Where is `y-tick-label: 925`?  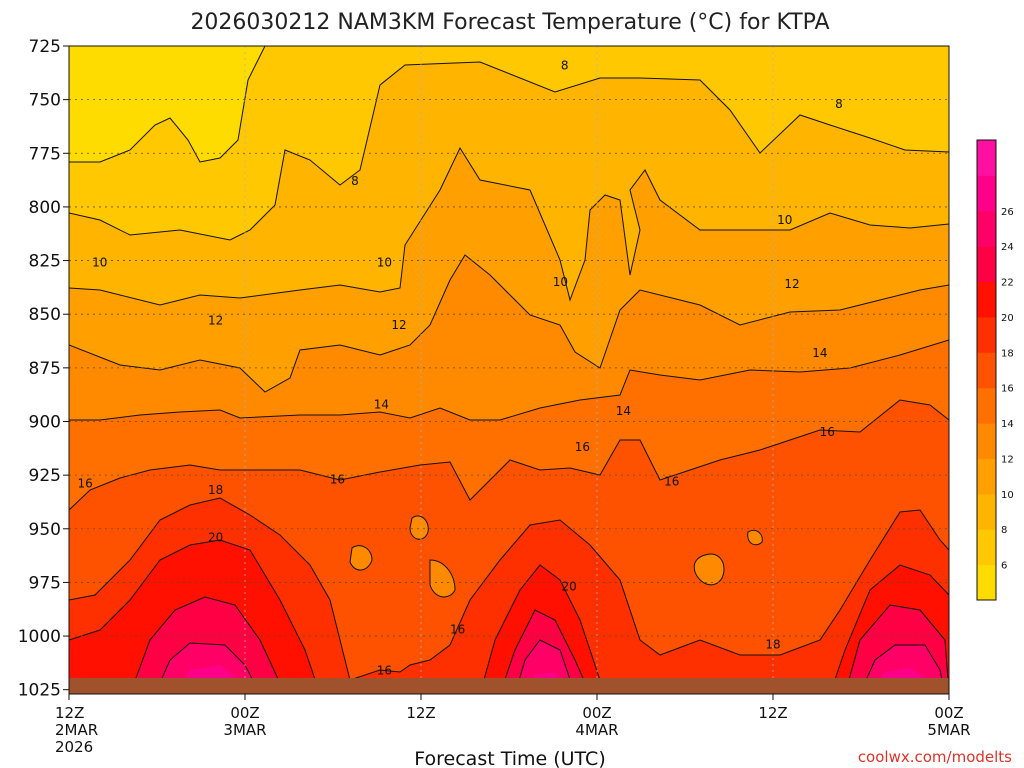 y-tick-label: 925 is located at coordinates (45, 476).